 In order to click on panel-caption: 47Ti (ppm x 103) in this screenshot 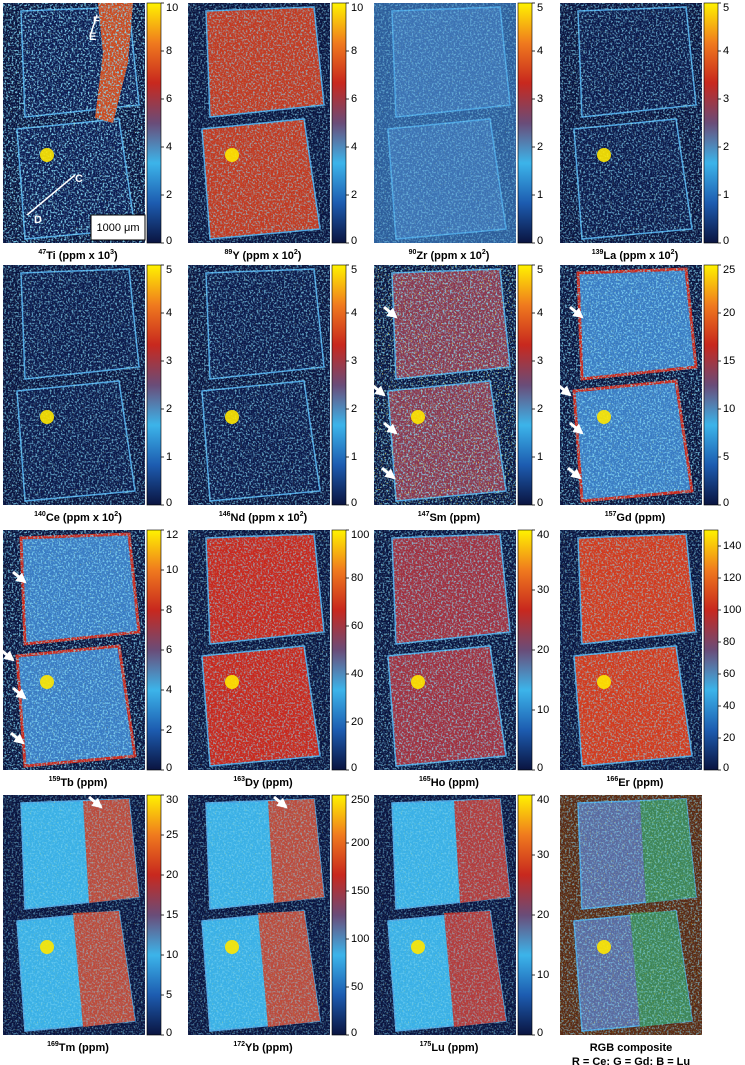, I will do `click(78, 255)`.